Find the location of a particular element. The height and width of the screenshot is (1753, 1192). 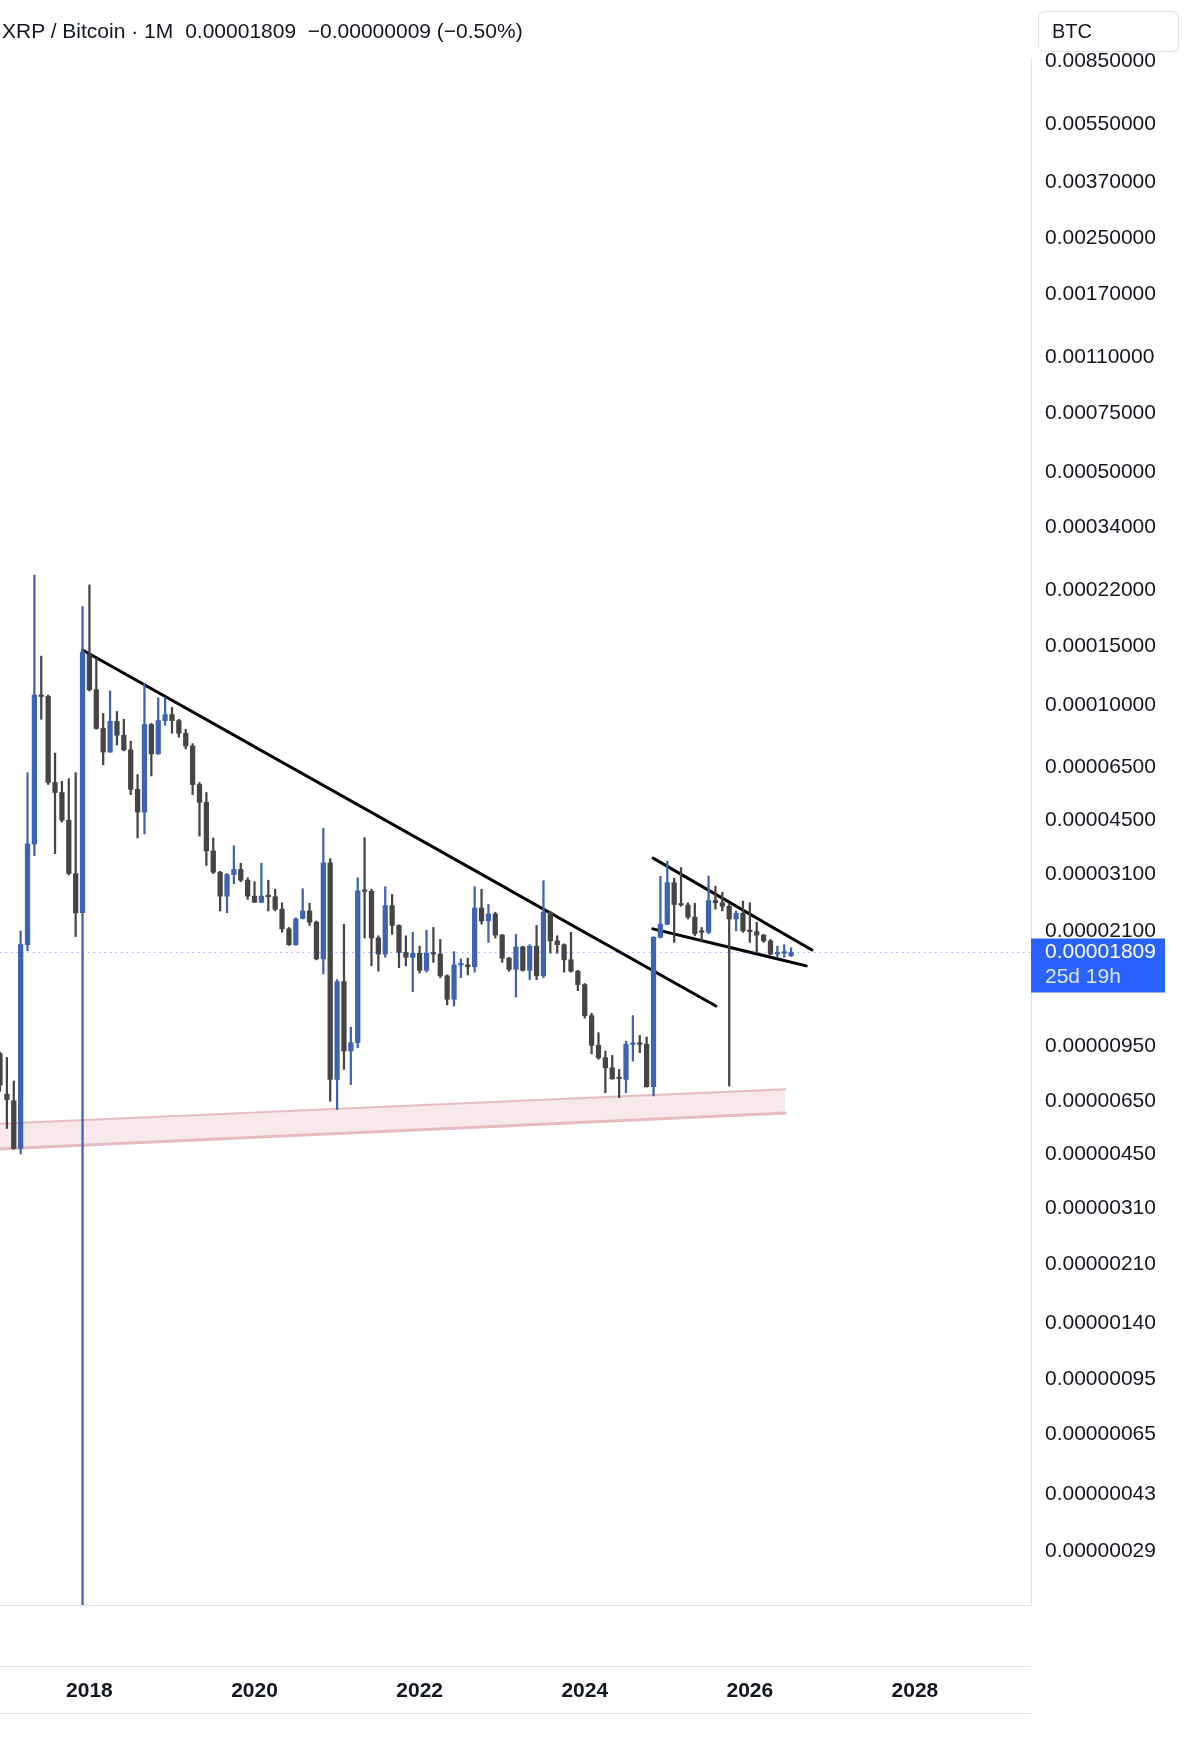

chart-subtitle: 0.00001809 −0.00000009 (−0.50%) is located at coordinates (354, 31).